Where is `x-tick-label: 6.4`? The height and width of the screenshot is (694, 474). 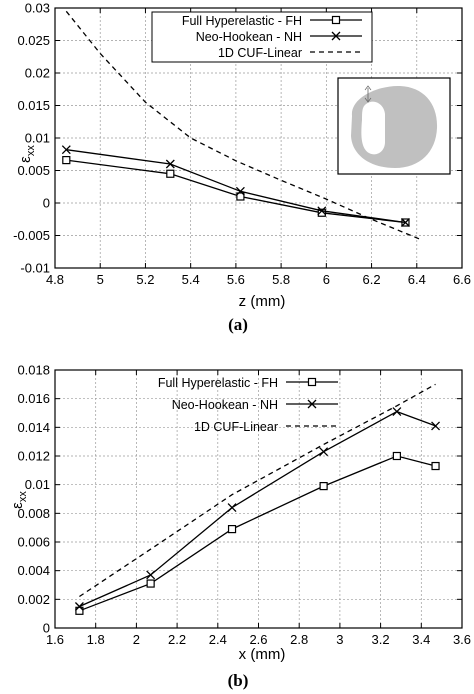 x-tick-label: 6.4 is located at coordinates (417, 279).